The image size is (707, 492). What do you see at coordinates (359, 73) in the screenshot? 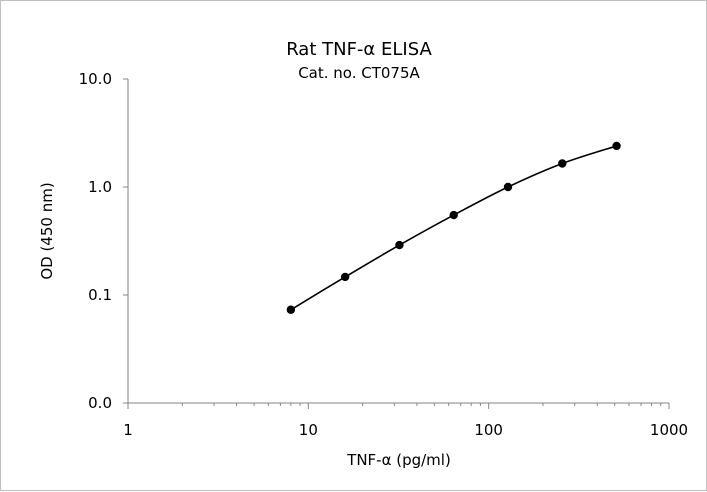
I see `chart-subtitle: Cat. no. CT075A` at bounding box center [359, 73].